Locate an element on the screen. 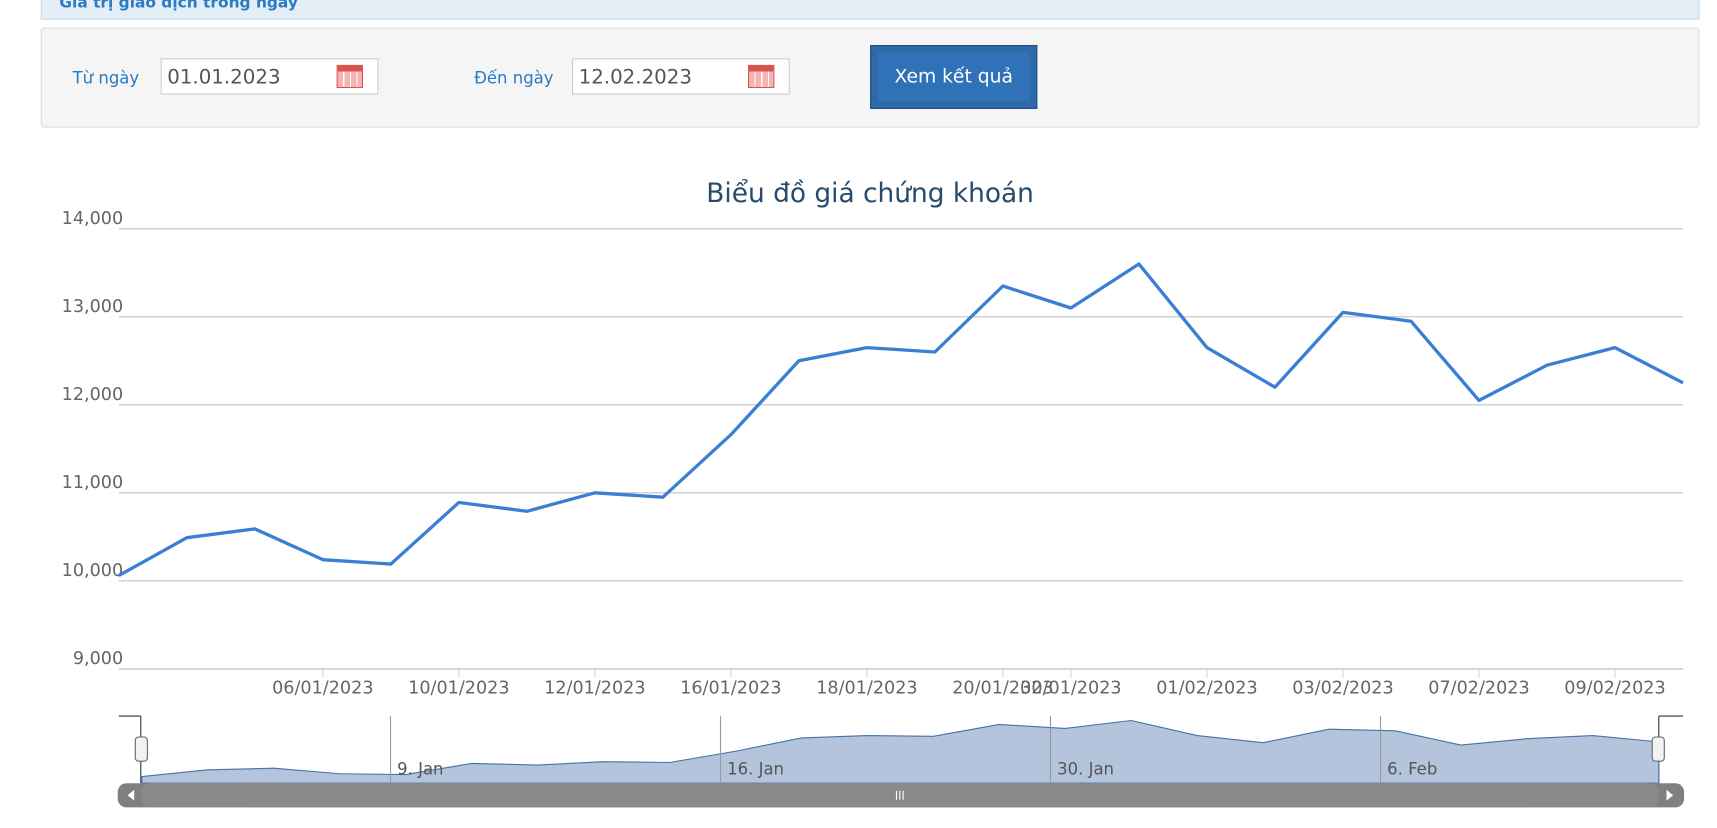 The image size is (1717, 828). from-value: 01.01.2023 is located at coordinates (224, 78).